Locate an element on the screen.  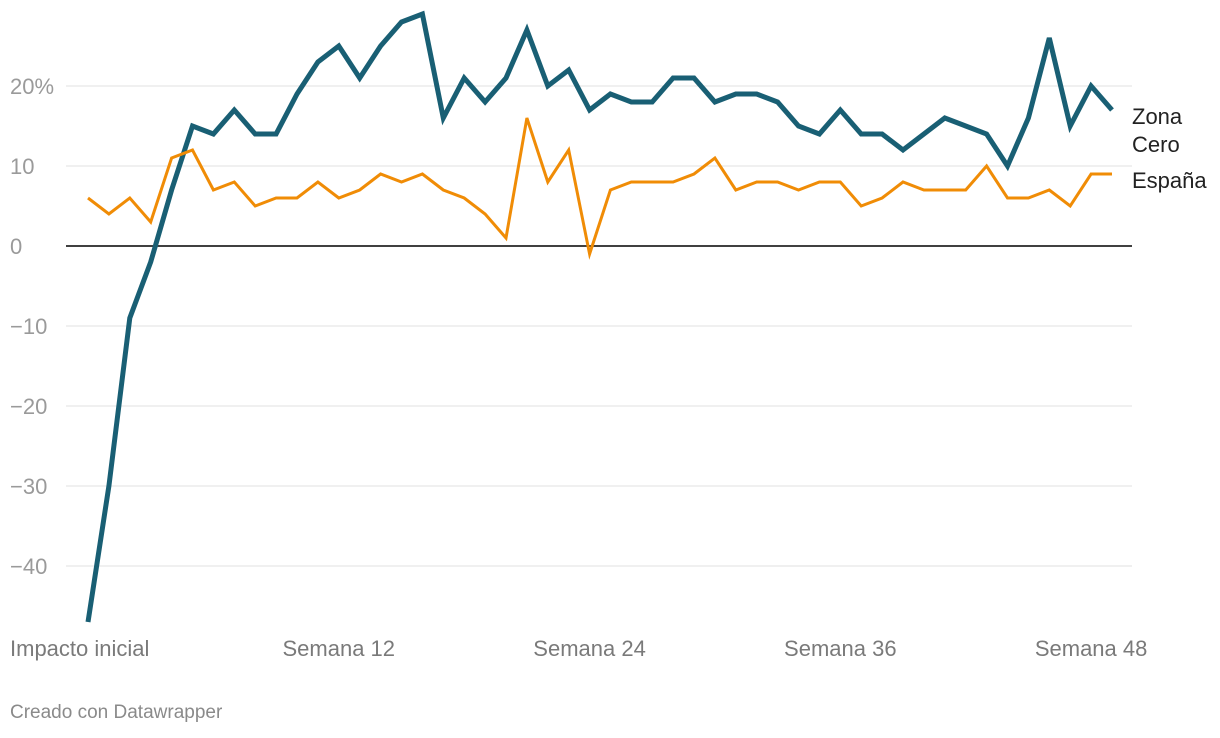
series-labels: Zona Cero España is located at coordinates (1169, 148).